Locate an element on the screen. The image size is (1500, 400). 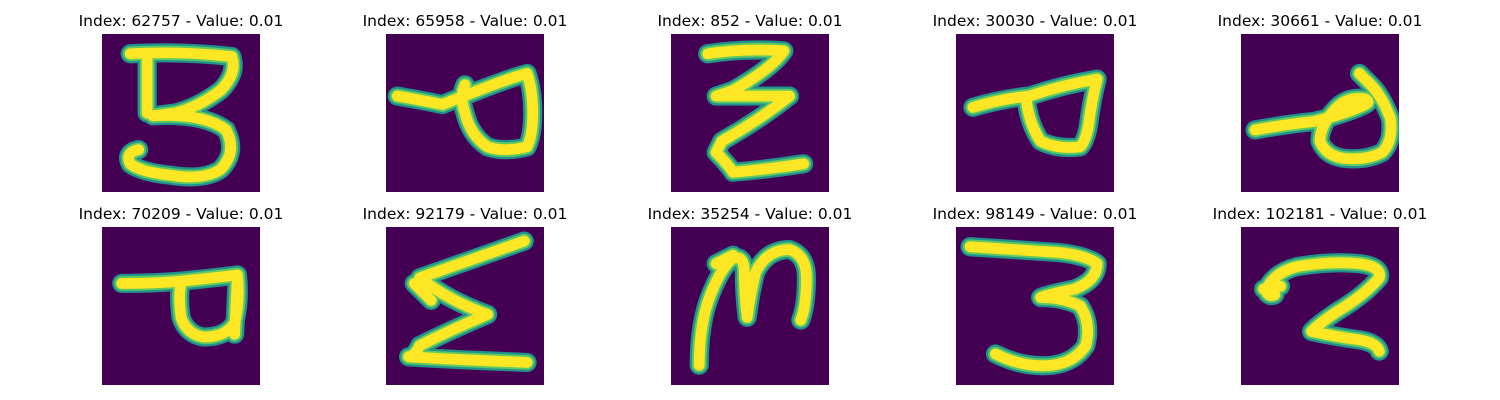
digit-image-P is located at coordinates (181, 306).